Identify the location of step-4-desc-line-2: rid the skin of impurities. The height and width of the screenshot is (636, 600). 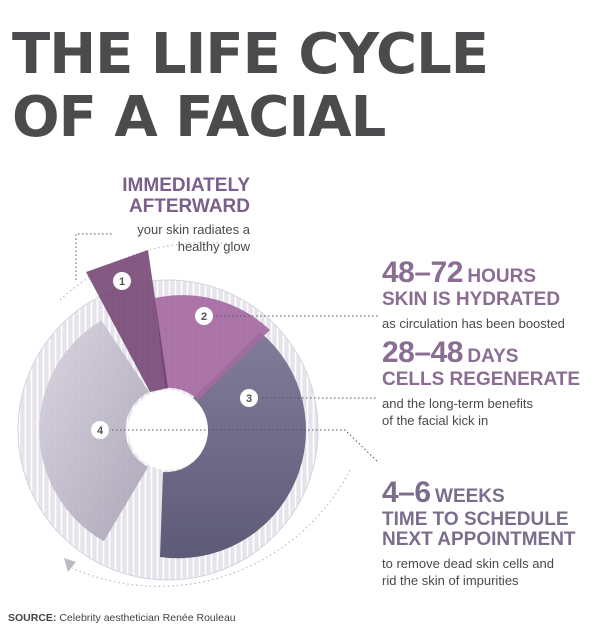
(450, 580).